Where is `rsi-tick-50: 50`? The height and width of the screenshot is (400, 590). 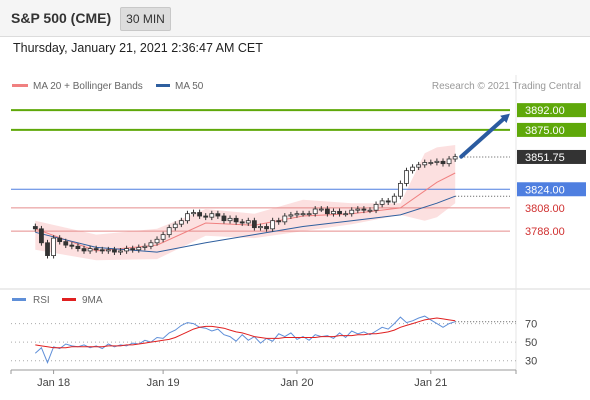
rsi-tick-50: 50 is located at coordinates (531, 343).